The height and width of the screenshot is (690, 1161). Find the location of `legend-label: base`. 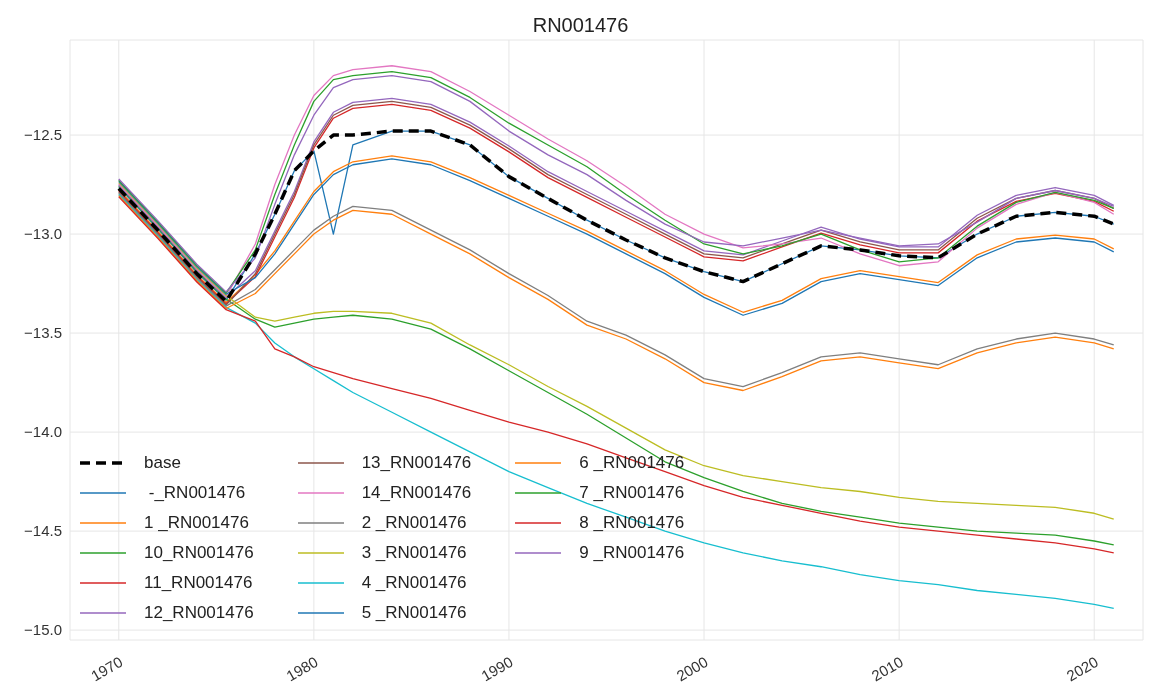

legend-label: base is located at coordinates (162, 463).